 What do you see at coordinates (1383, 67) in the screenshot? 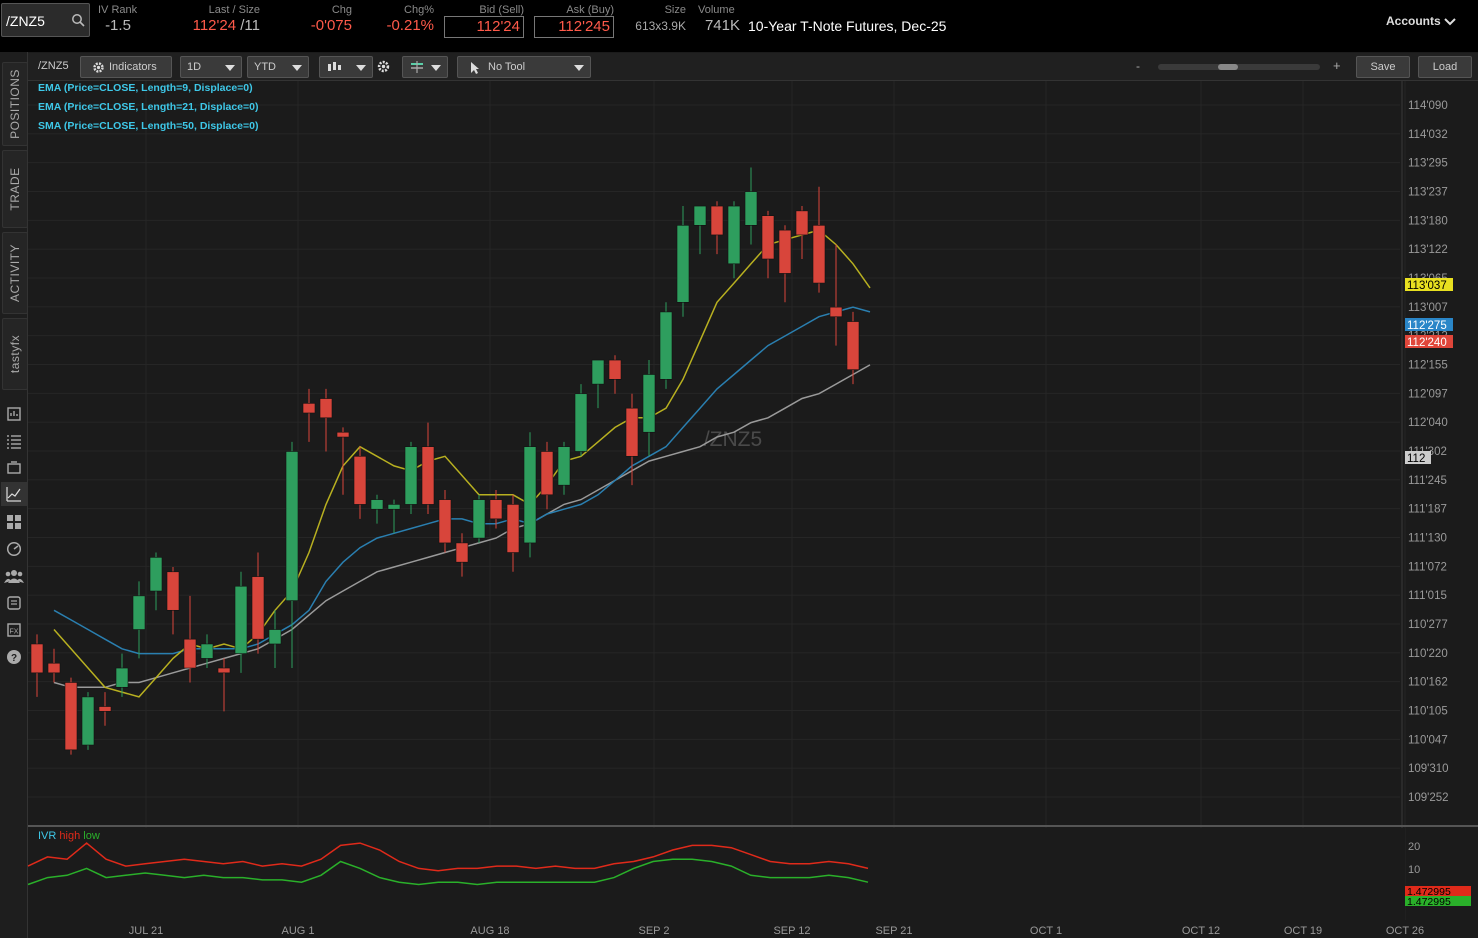
I see `save-button: Save` at bounding box center [1383, 67].